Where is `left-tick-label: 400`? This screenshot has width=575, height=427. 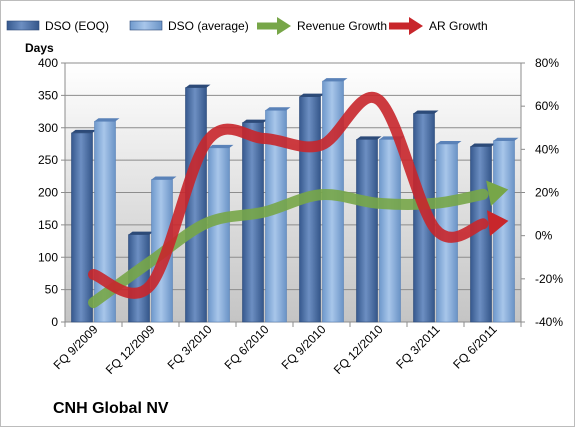 left-tick-label: 400 is located at coordinates (48, 63).